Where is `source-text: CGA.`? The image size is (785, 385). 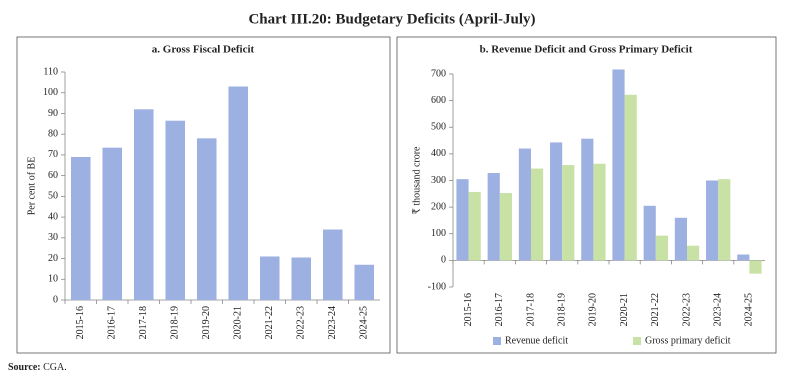 source-text: CGA. is located at coordinates (55, 367).